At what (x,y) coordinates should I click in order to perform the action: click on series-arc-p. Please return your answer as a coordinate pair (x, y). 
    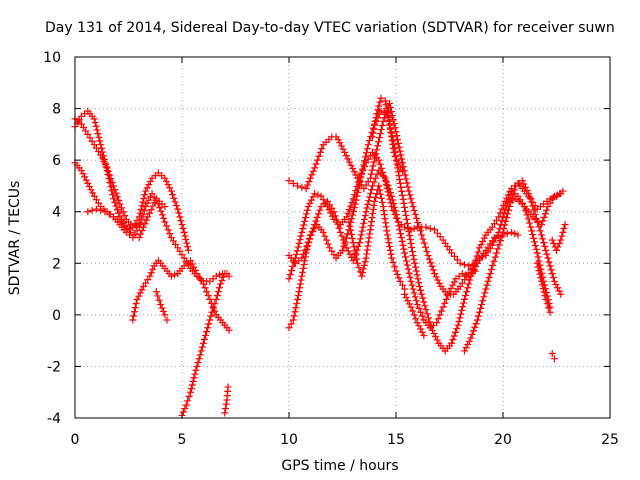
    Looking at the image, I should click on (414, 314).